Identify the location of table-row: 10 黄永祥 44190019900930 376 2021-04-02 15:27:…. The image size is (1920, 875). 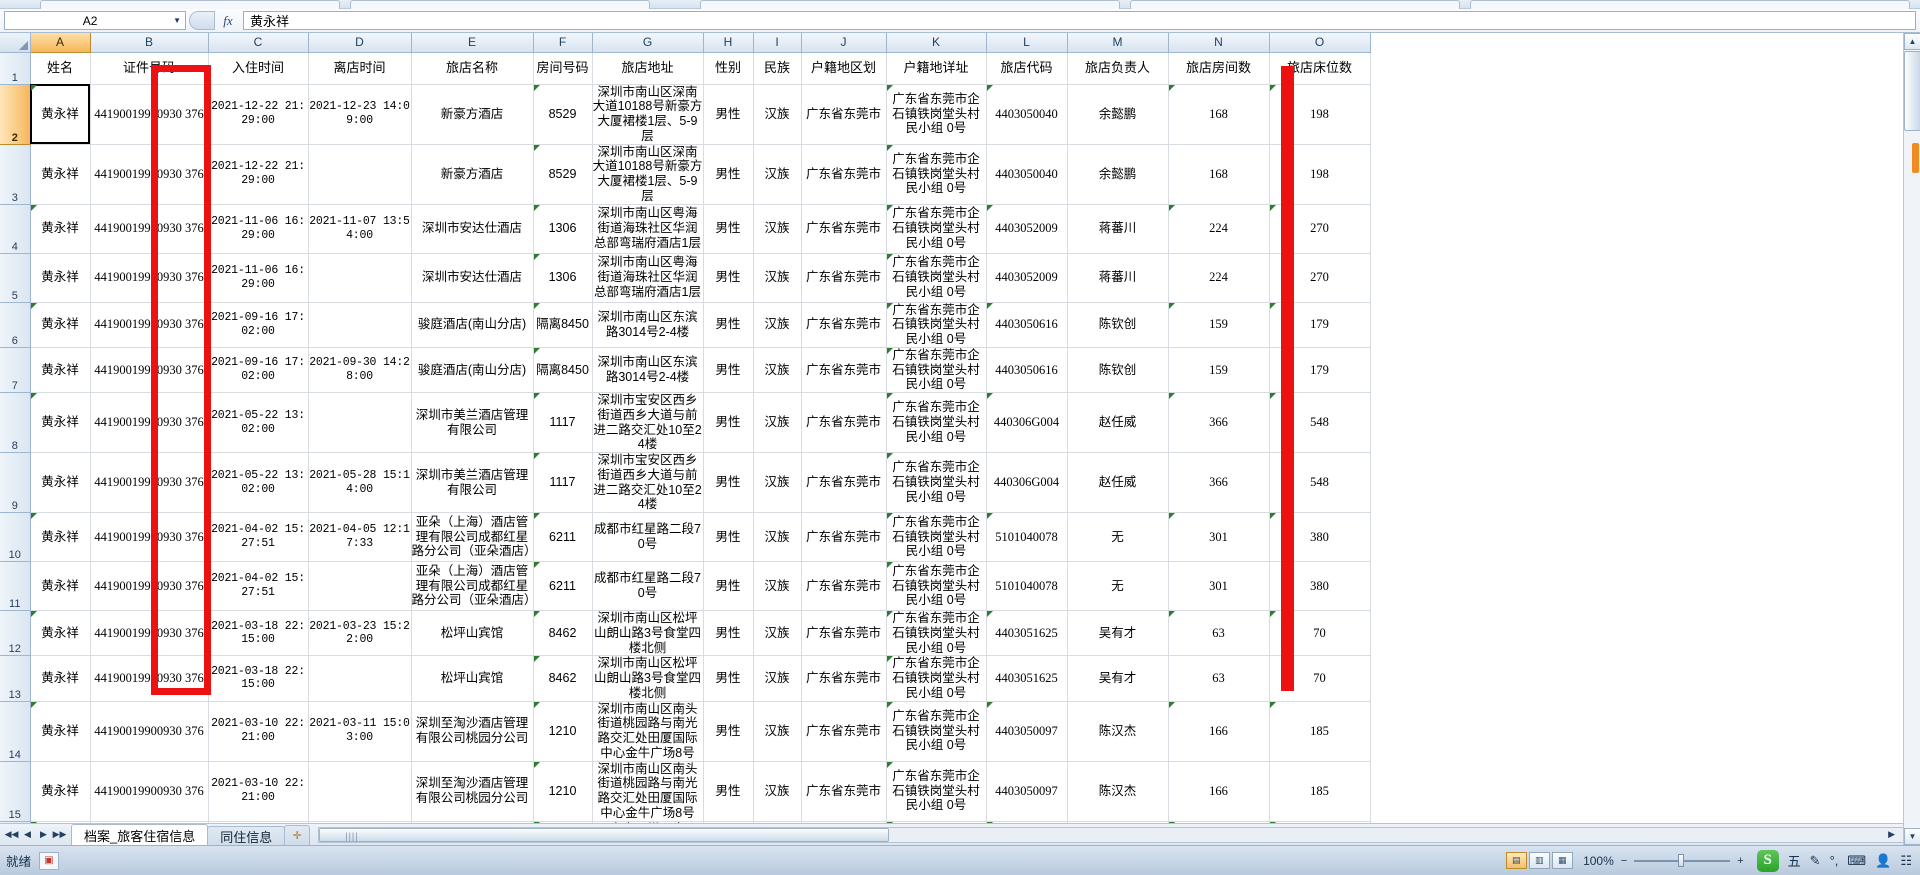
(685, 537).